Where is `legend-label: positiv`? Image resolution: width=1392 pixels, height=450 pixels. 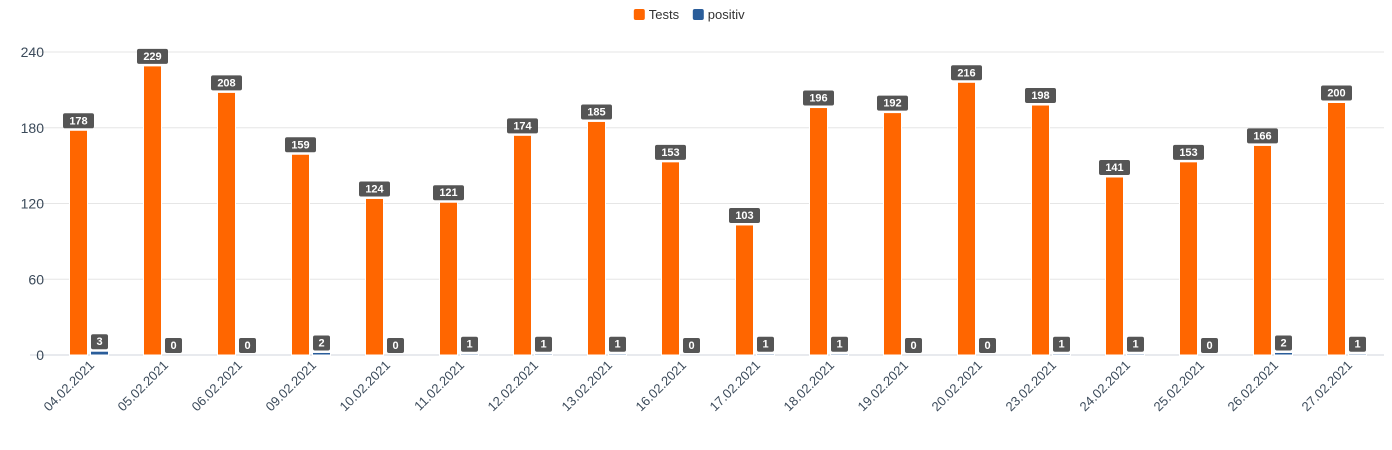
legend-label: positiv is located at coordinates (726, 14).